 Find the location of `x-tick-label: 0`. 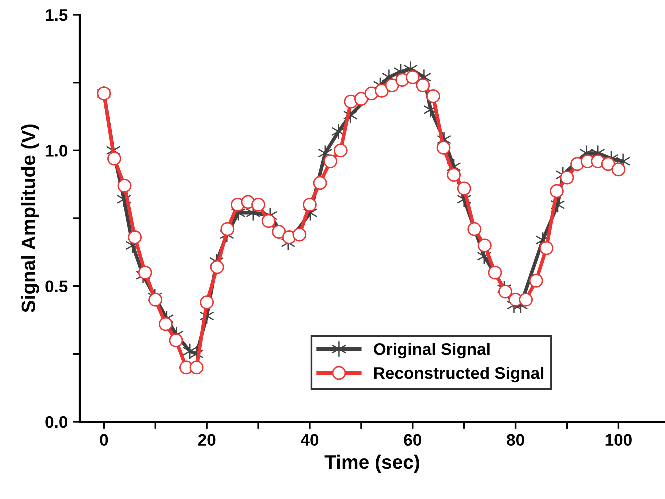

x-tick-label: 0 is located at coordinates (104, 440).